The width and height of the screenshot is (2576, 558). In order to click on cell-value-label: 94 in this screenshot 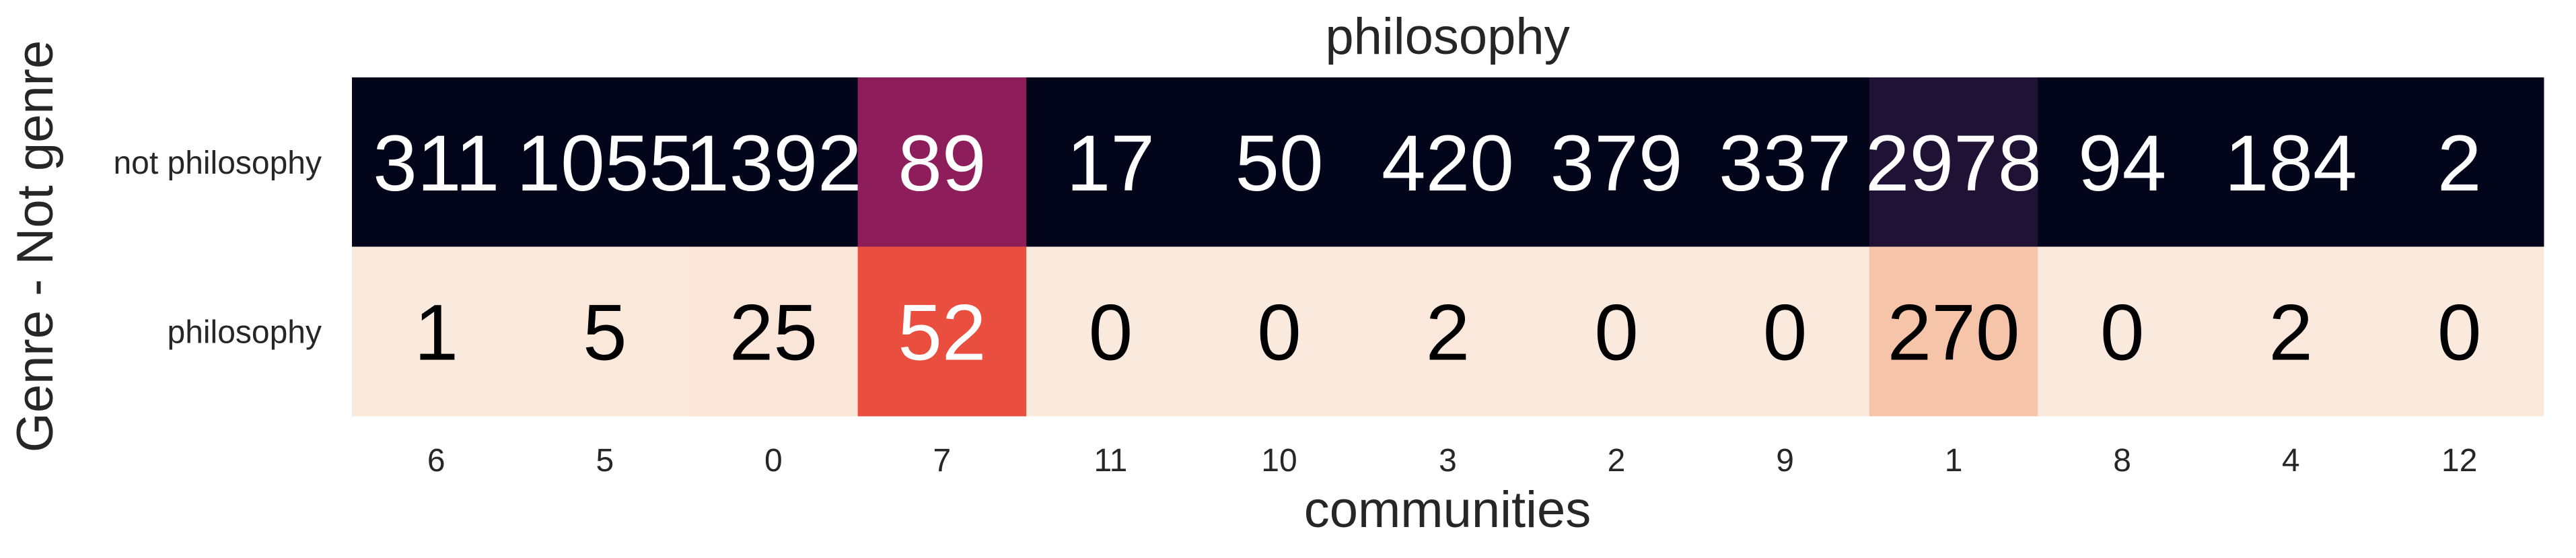, I will do `click(2122, 163)`.